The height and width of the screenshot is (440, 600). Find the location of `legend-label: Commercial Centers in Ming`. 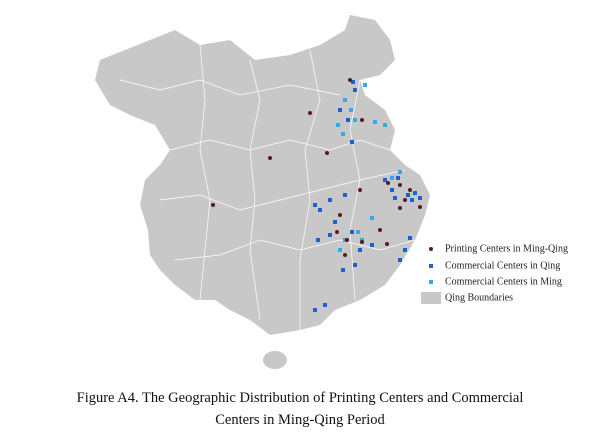

legend-label: Commercial Centers in Ming is located at coordinates (503, 281).